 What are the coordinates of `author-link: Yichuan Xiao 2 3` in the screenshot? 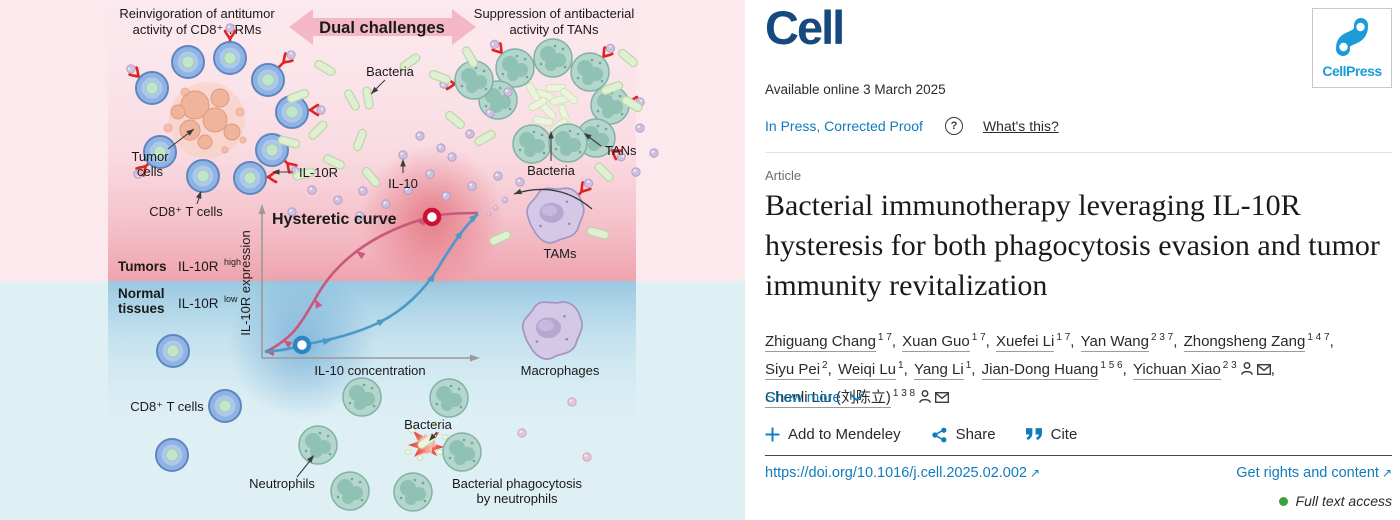 It's located at (1201, 370).